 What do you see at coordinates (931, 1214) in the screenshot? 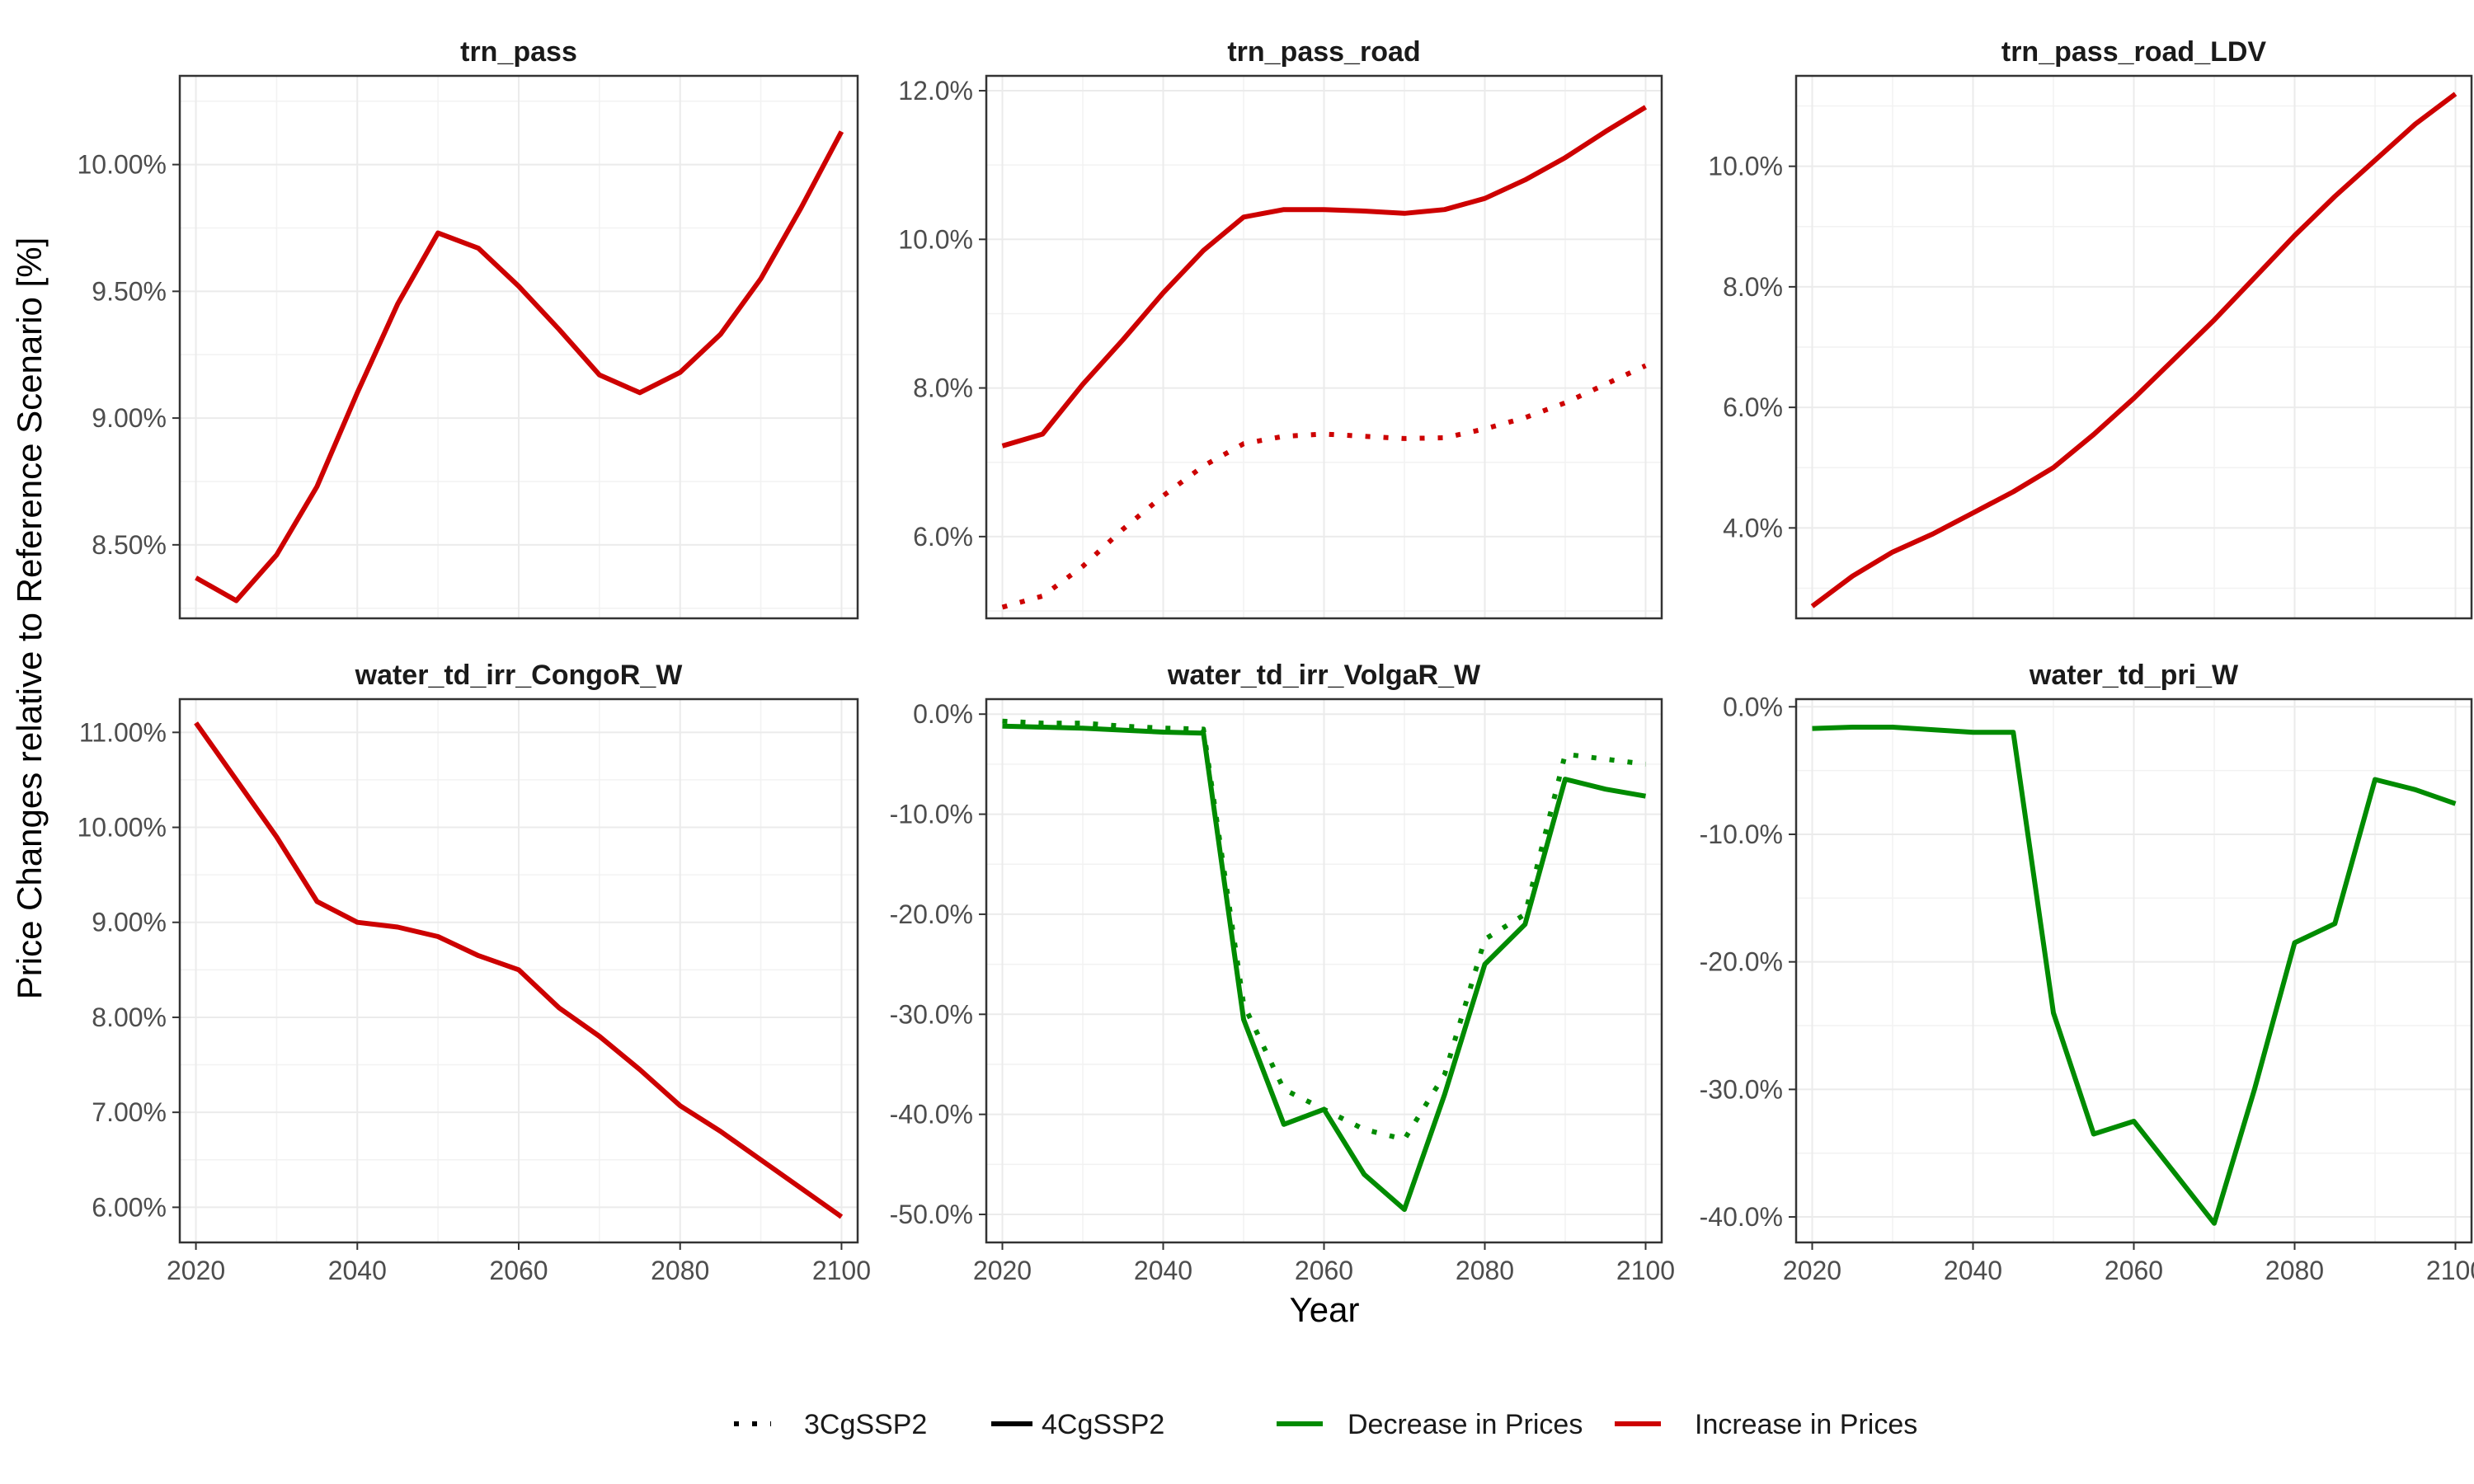
I see `y-tick-label: -50.0%` at bounding box center [931, 1214].